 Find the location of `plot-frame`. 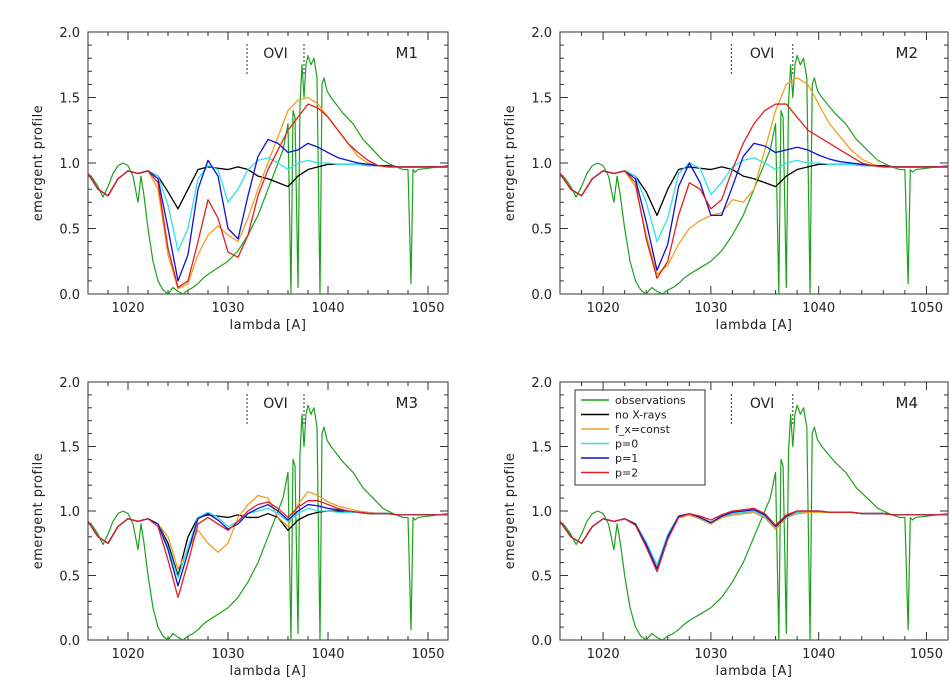

plot-frame is located at coordinates (268, 511).